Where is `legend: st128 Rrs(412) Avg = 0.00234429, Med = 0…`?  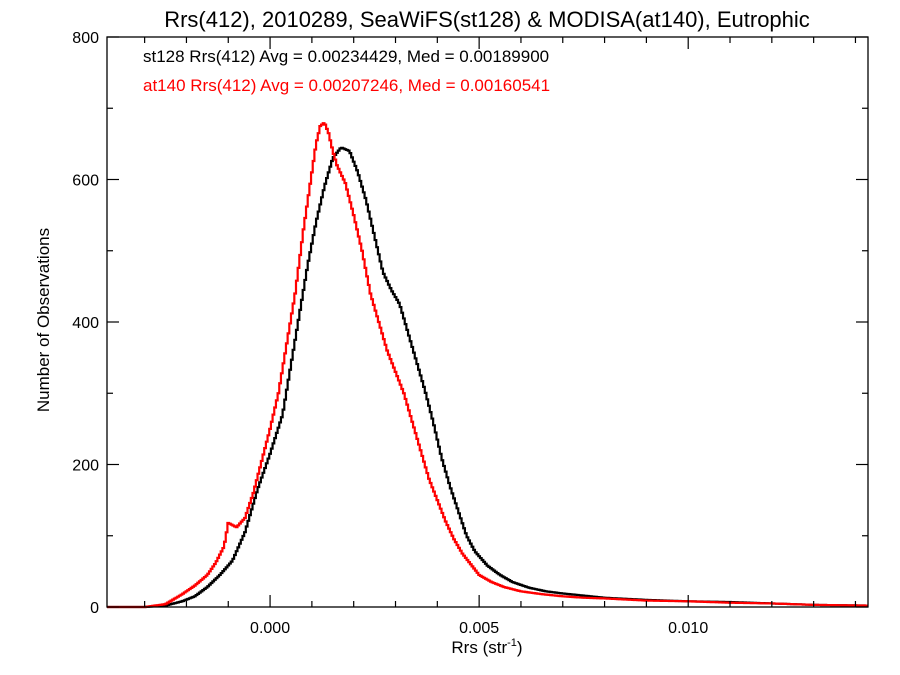
legend: st128 Rrs(412) Avg = 0.00234429, Med = 0… is located at coordinates (346, 71).